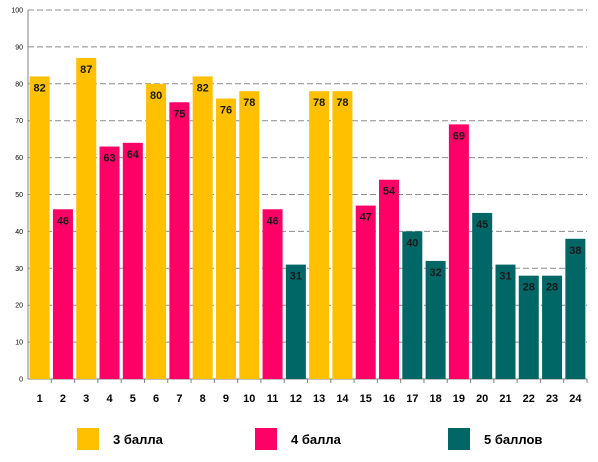 This screenshot has height=462, width=598. I want to click on x-tick-label: 19, so click(459, 399).